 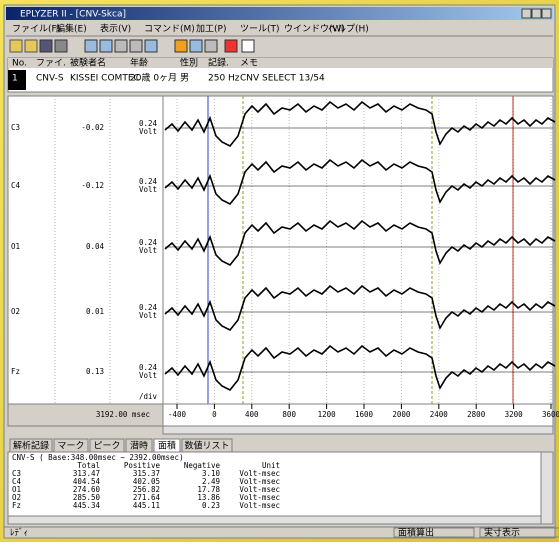 What do you see at coordinates (15, 246) in the screenshot?
I see `channel-name: O1` at bounding box center [15, 246].